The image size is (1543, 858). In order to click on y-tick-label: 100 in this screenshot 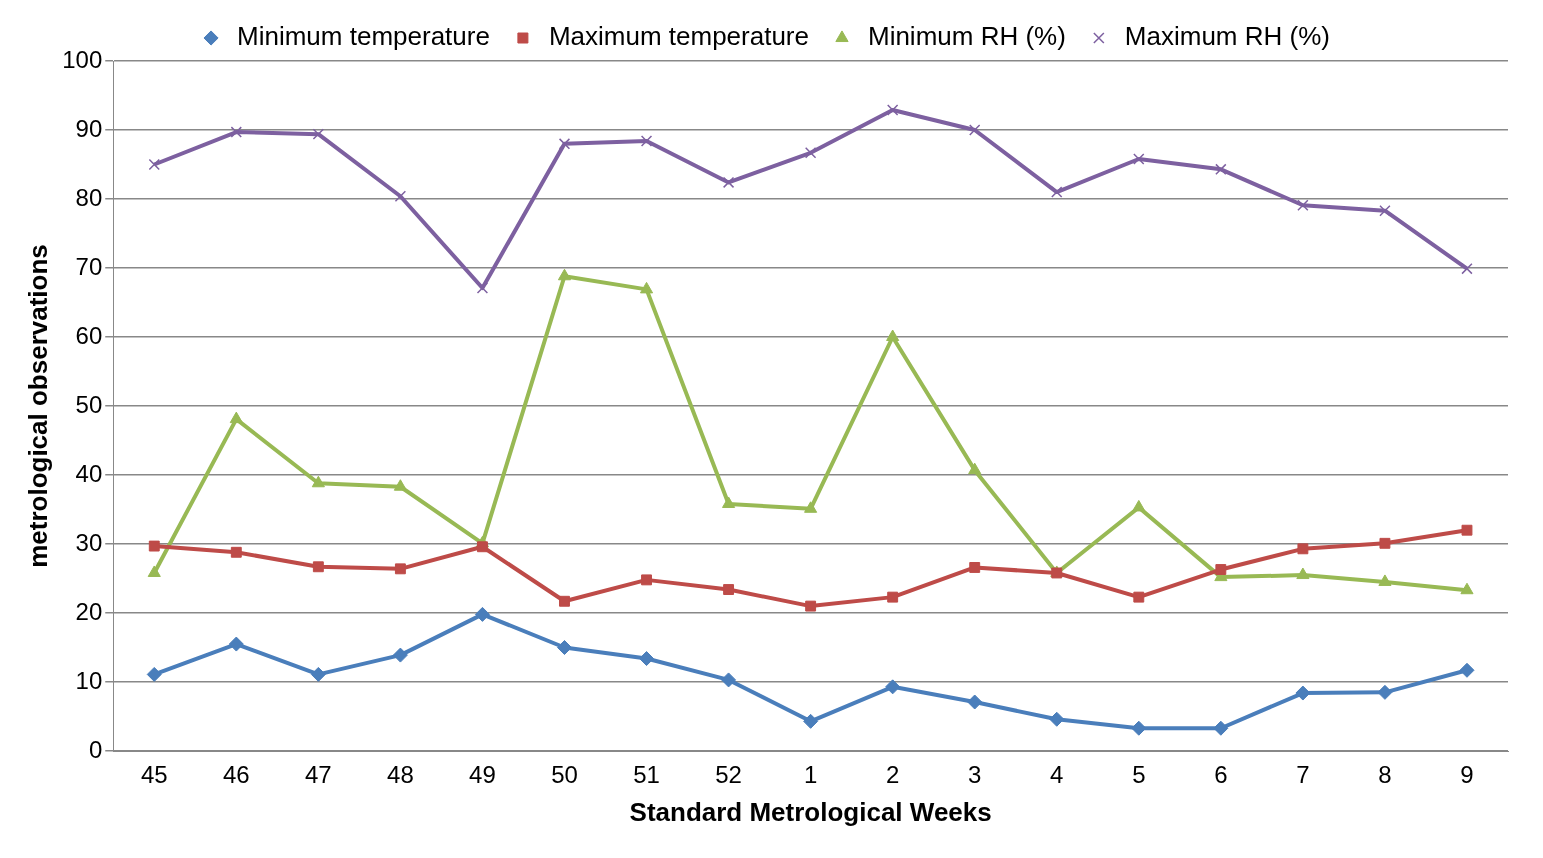, I will do `click(82, 59)`.